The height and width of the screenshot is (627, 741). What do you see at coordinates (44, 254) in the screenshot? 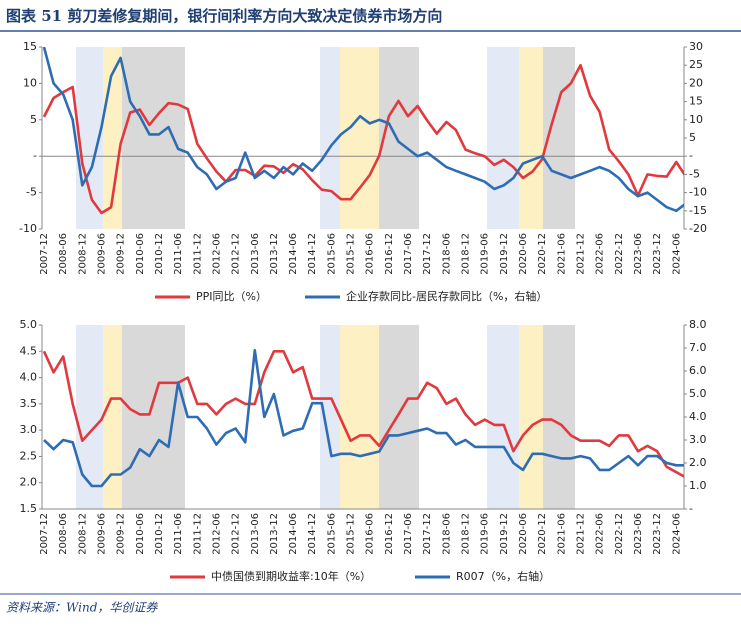
I see `x-tick-label: 2007-12` at bounding box center [44, 254].